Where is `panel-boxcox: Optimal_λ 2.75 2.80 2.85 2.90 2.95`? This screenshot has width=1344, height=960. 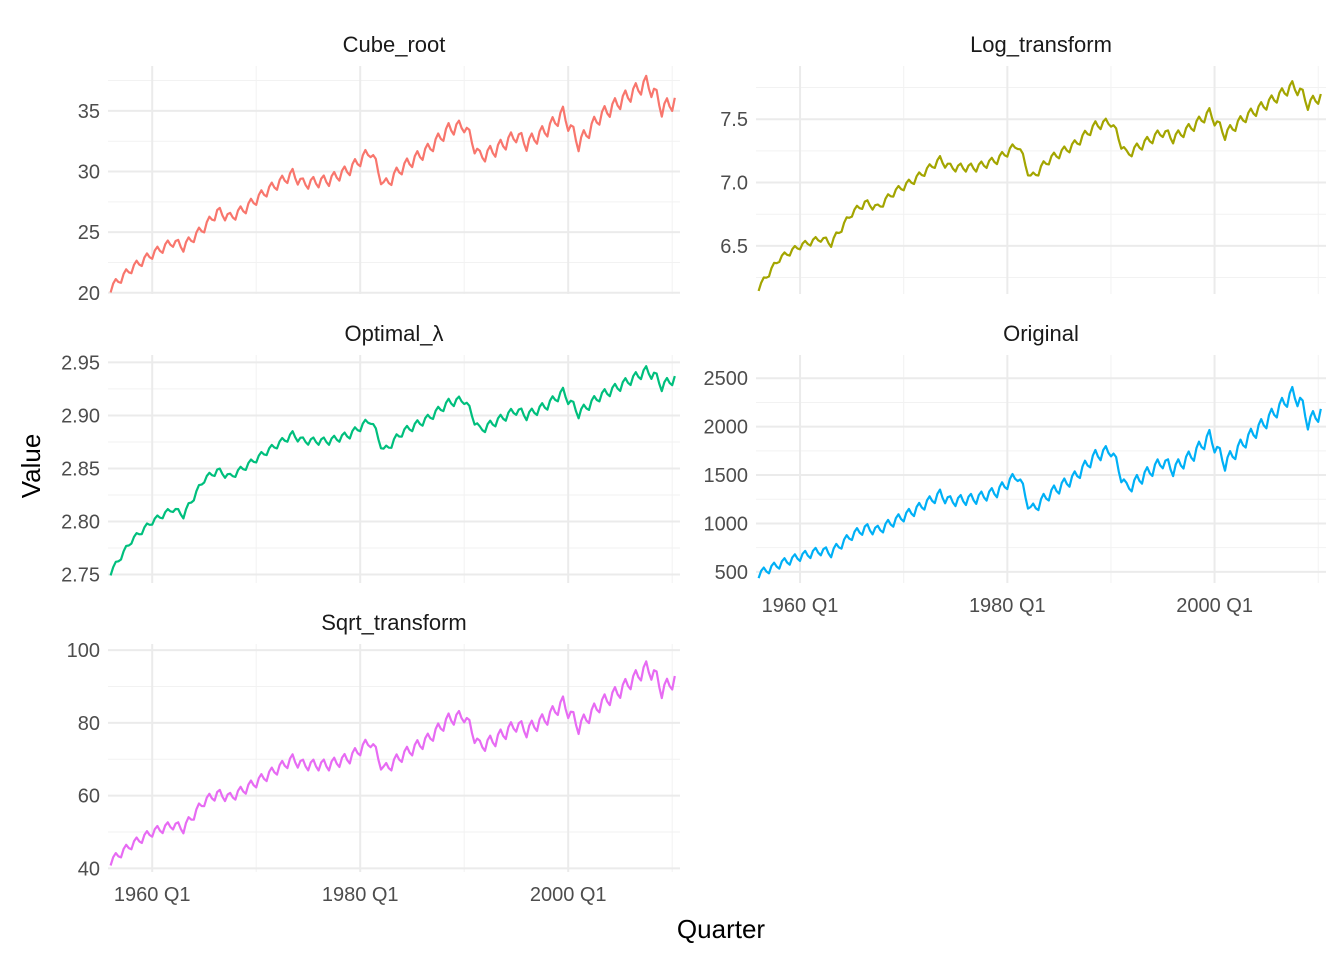
panel-boxcox: Optimal_λ 2.75 2.80 2.85 2.90 2.95 is located at coordinates (370, 454).